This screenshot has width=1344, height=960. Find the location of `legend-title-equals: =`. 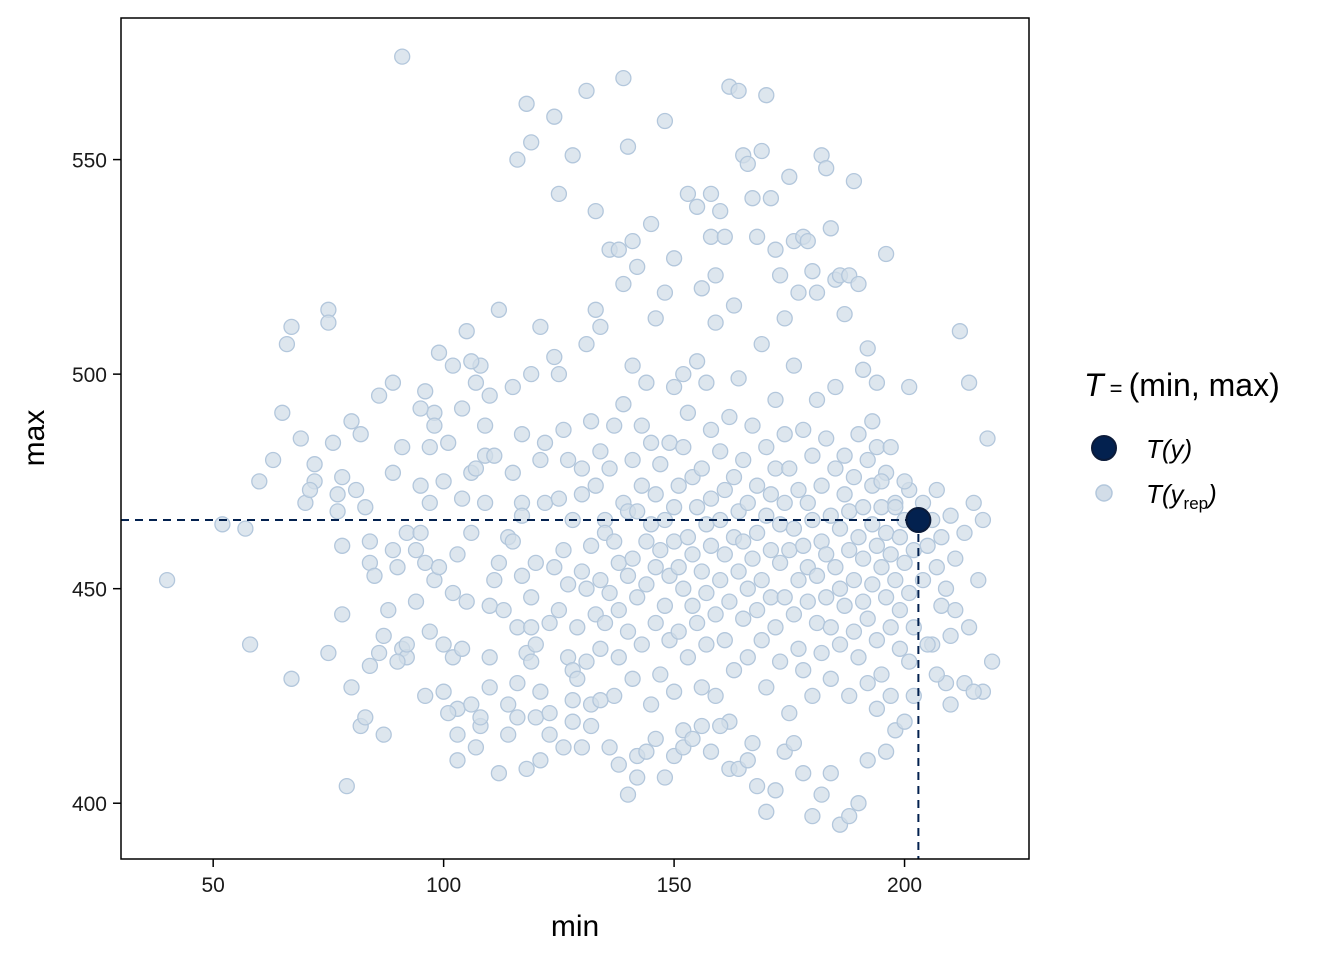

legend-title-equals: = is located at coordinates (1116, 388).